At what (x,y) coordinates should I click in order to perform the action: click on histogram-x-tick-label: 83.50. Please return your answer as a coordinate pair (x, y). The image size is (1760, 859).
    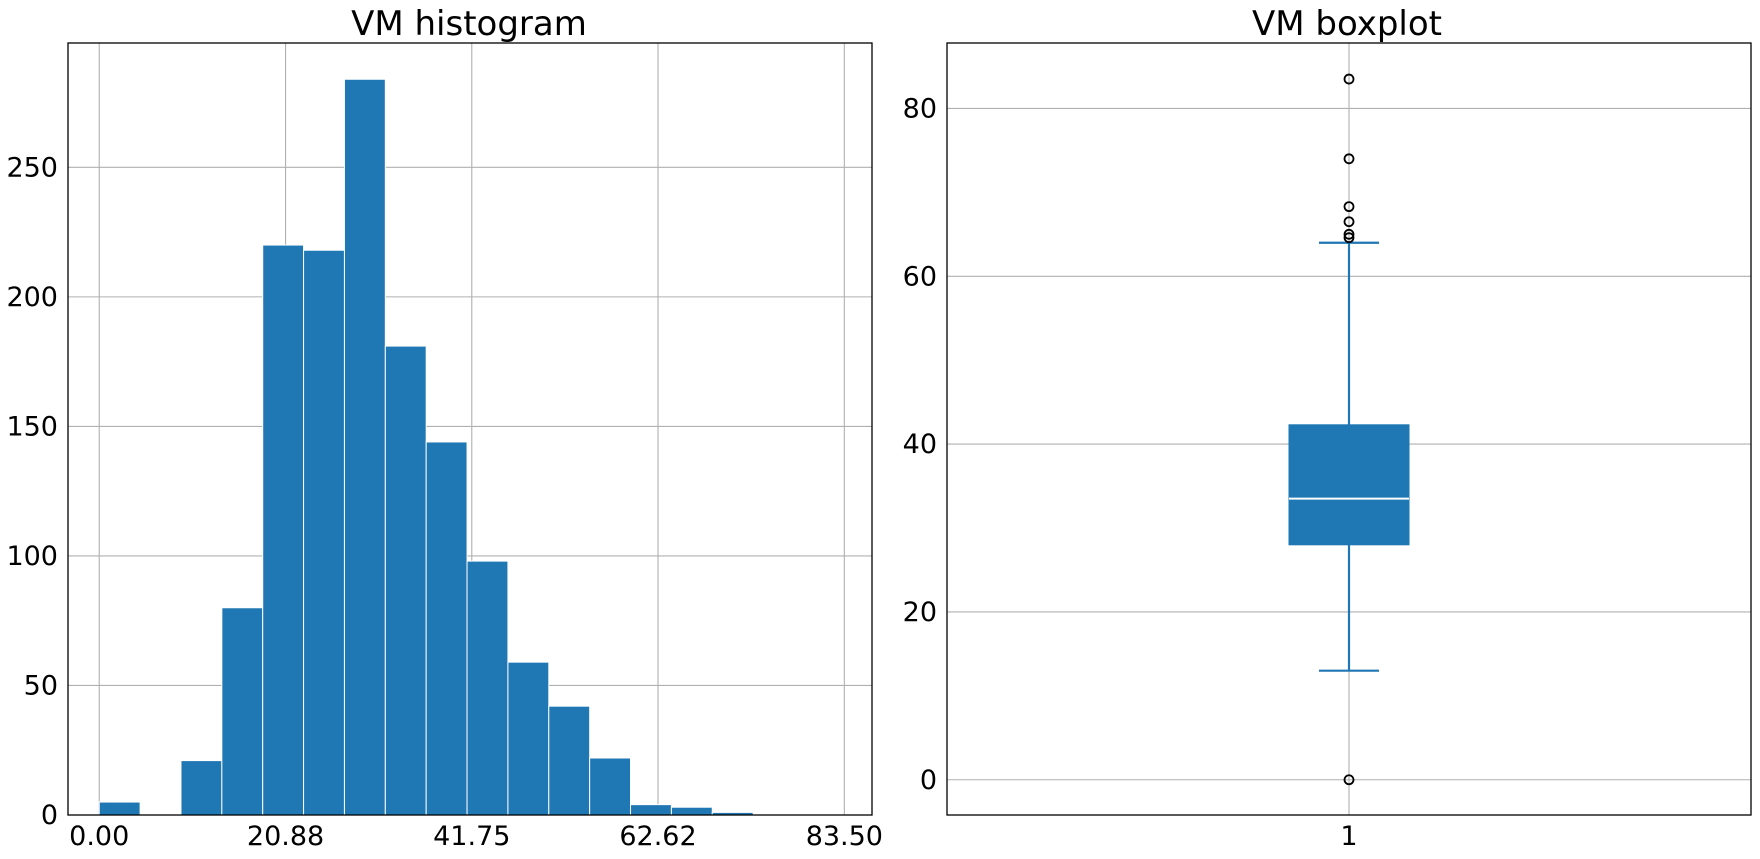
    Looking at the image, I should click on (844, 836).